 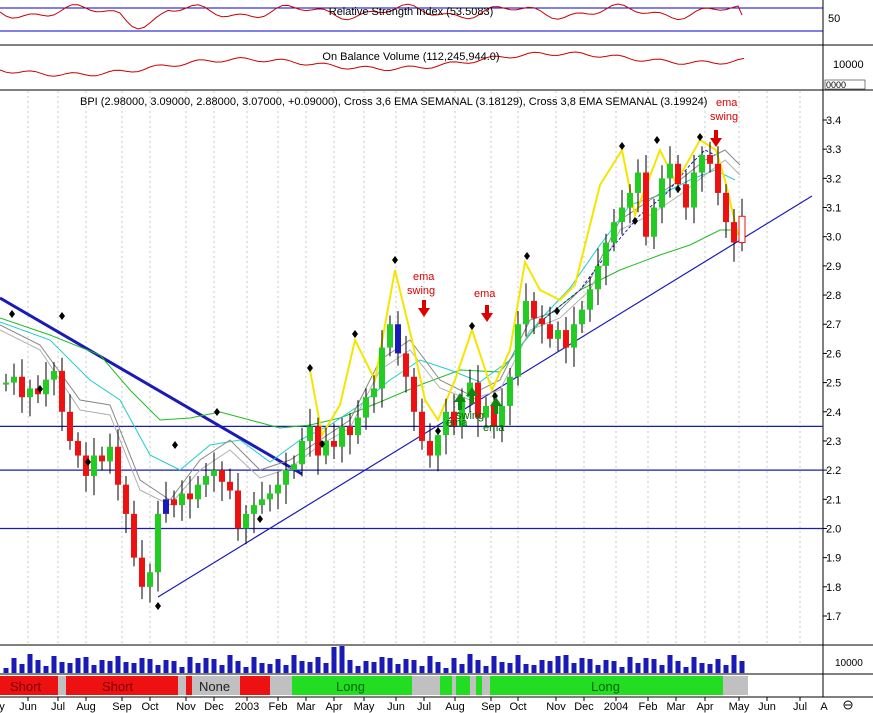 What do you see at coordinates (86, 707) in the screenshot?
I see `x-tick-label: Aug` at bounding box center [86, 707].